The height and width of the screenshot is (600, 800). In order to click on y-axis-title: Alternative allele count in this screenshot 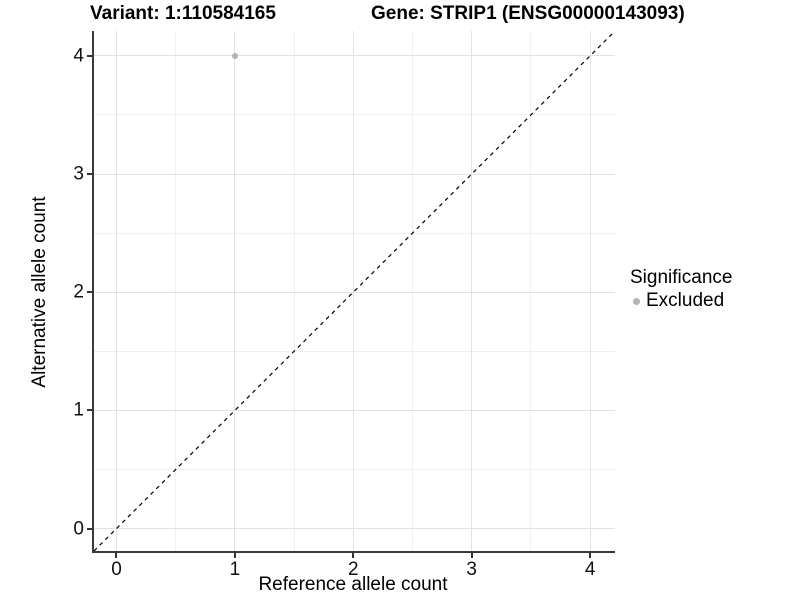, I will do `click(39, 292)`.